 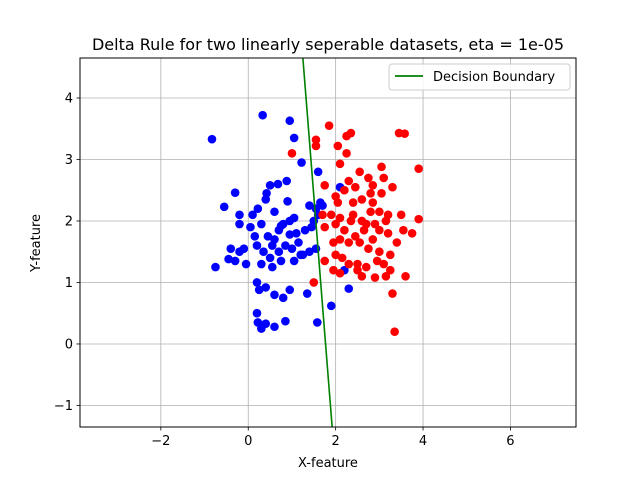 I want to click on x-tick-label: 2, so click(x=336, y=441).